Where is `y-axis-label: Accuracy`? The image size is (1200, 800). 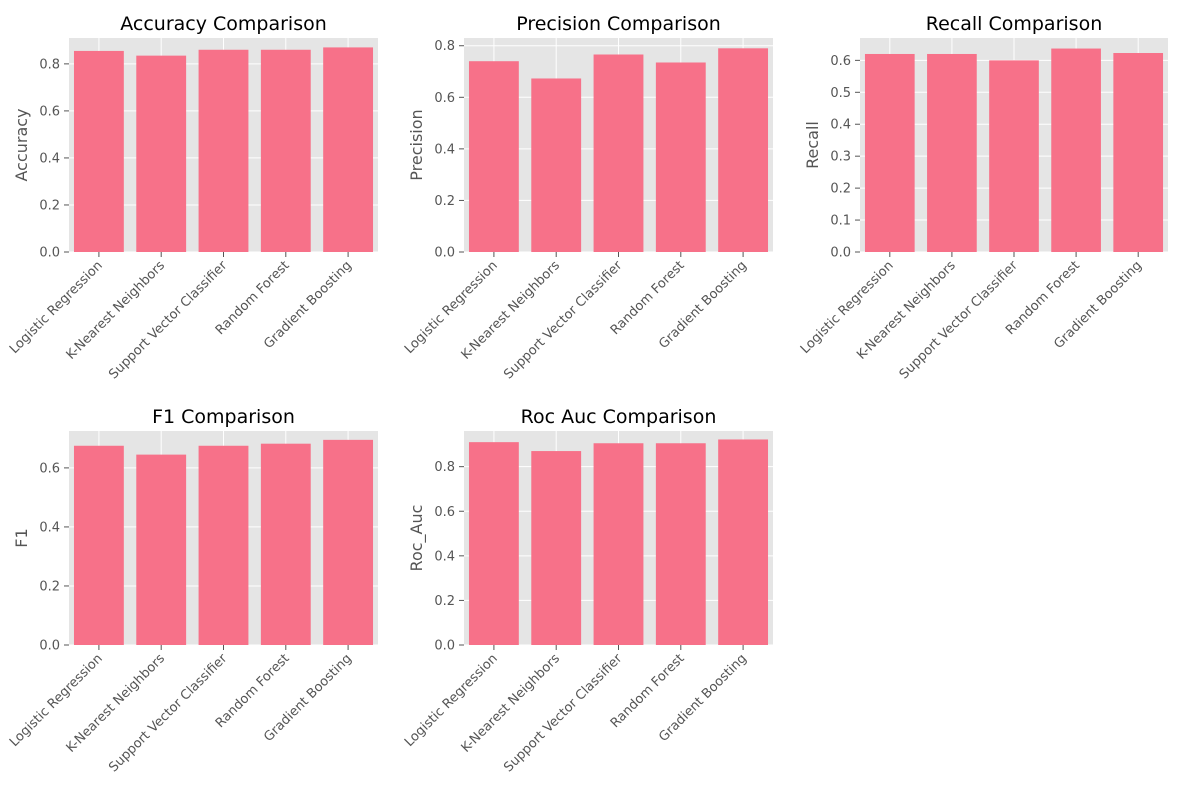
y-axis-label: Accuracy is located at coordinates (21, 144).